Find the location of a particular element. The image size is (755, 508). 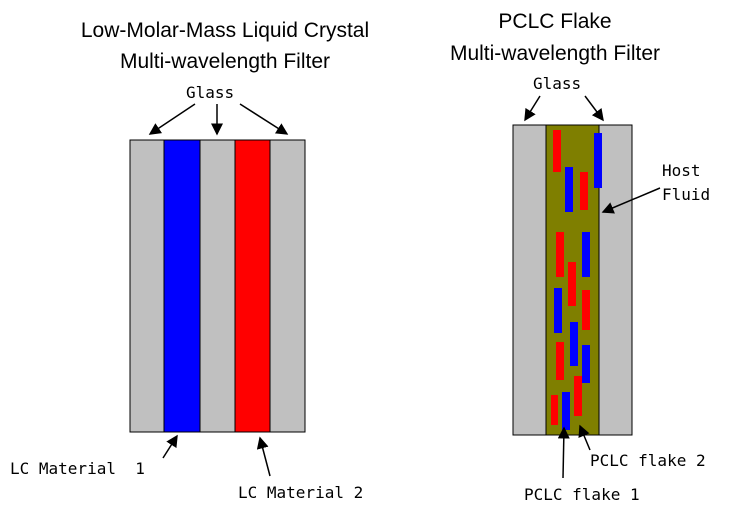

material-label: LC Material 2 is located at coordinates (300, 492).